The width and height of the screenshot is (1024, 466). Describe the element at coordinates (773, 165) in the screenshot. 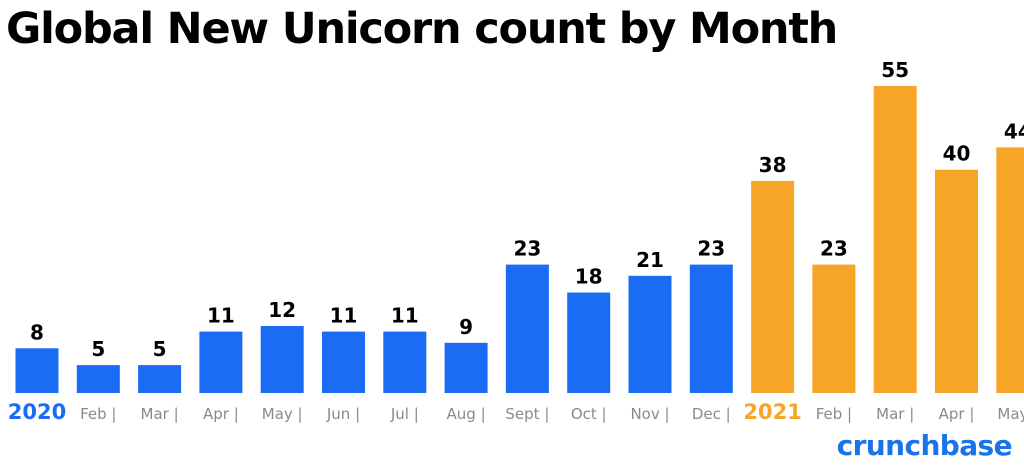

I see `bar-value-label: 38` at that location.